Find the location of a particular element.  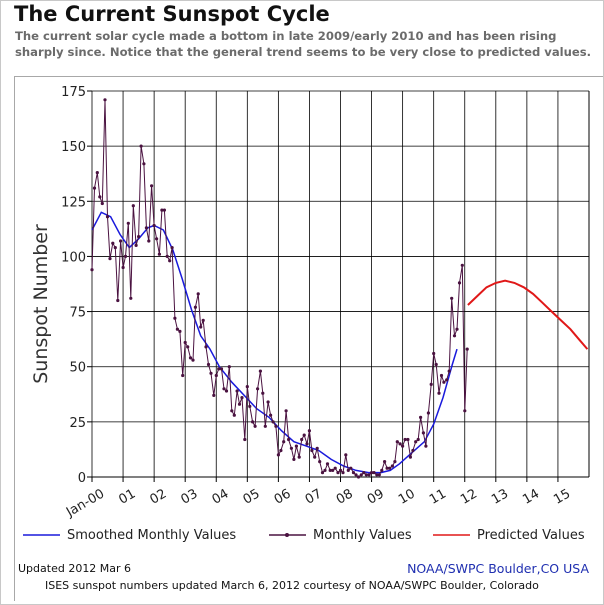

updated-date: Updated 2012 Mar 6 is located at coordinates (74, 568).